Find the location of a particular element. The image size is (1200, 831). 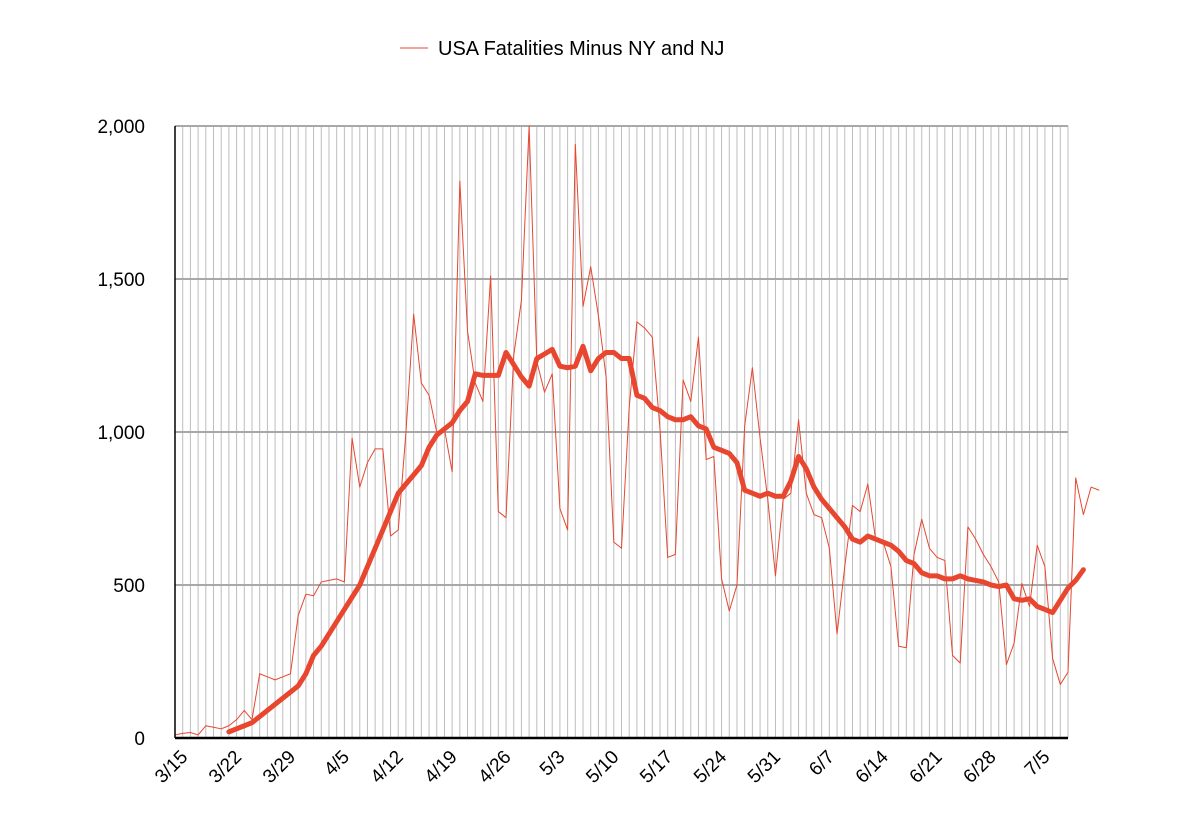

x-tick-label: 5/24 is located at coordinates (710, 766).